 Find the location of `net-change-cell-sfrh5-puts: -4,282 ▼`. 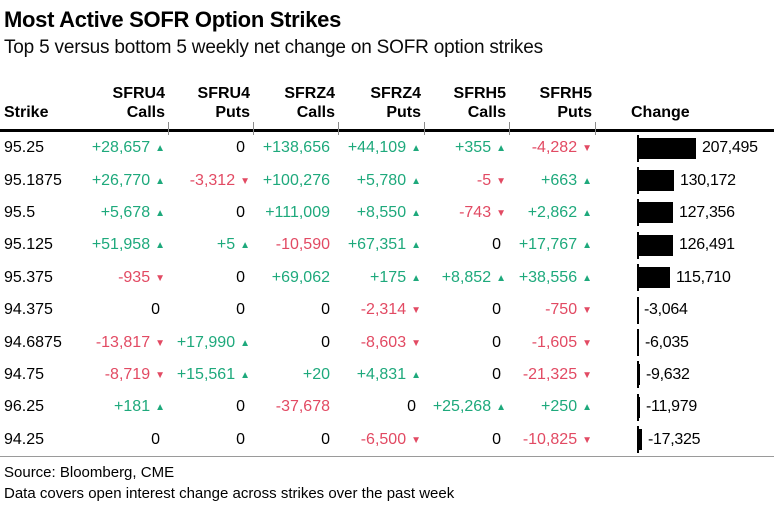

net-change-cell-sfrh5-puts: -4,282 ▼ is located at coordinates (552, 148).